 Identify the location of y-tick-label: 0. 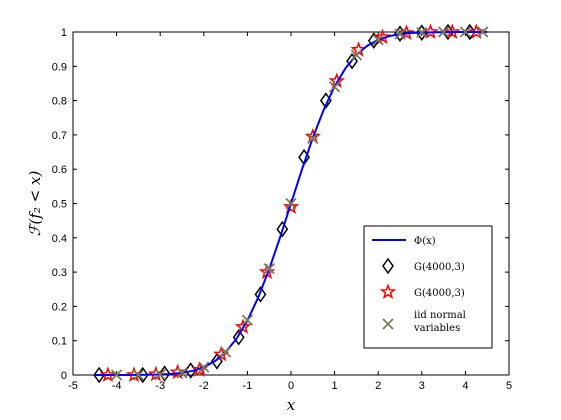
(64, 376).